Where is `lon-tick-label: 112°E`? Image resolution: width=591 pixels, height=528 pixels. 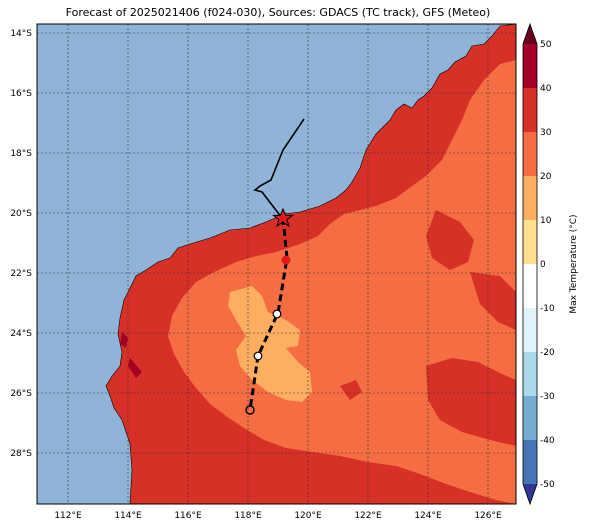 lon-tick-label: 112°E is located at coordinates (68, 516).